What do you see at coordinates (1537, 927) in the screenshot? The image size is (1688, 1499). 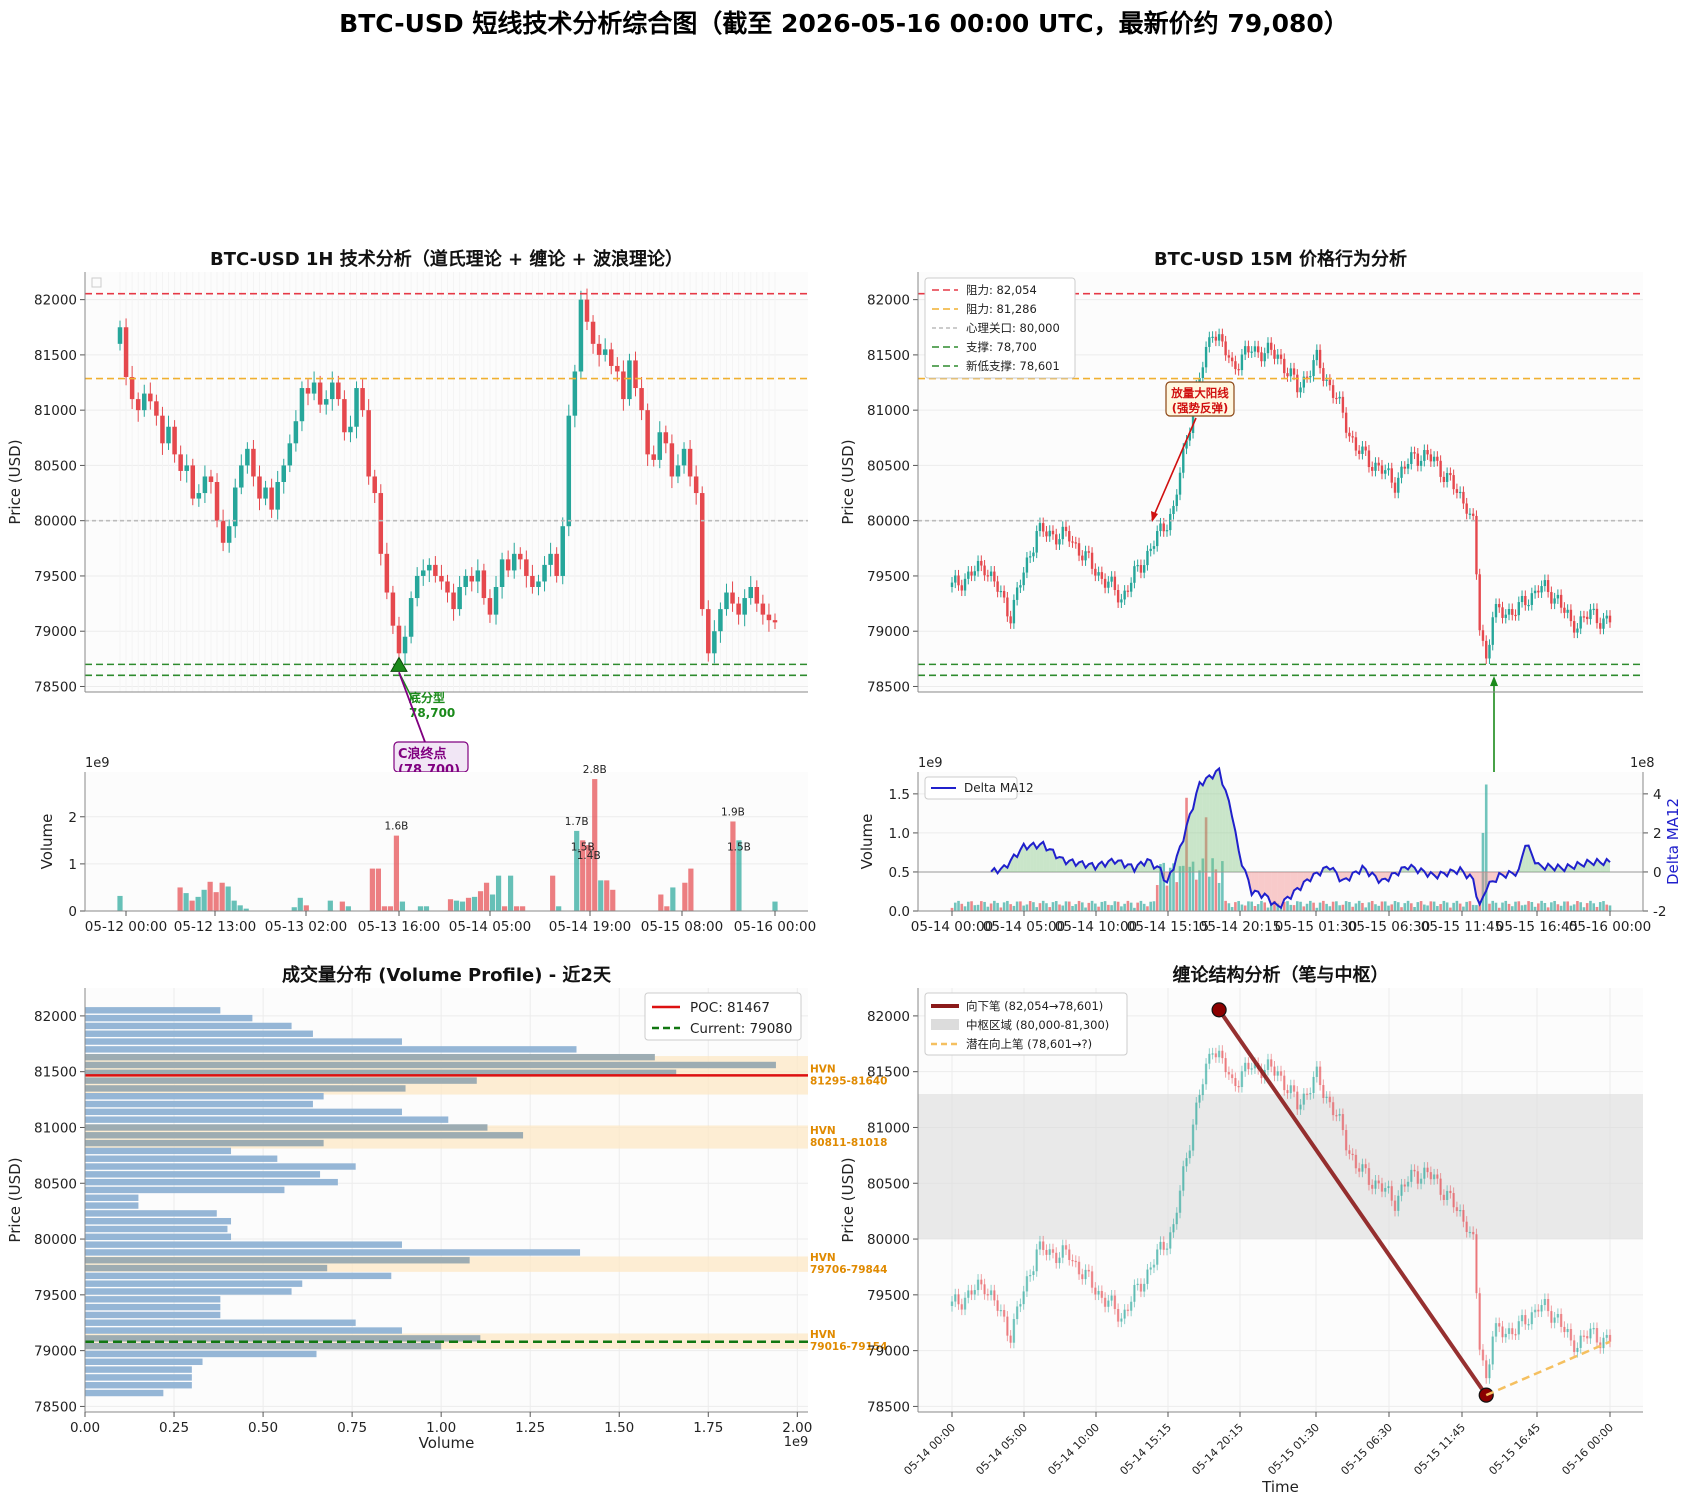 I see `x-tick-label: 05-15 16:45` at bounding box center [1537, 927].